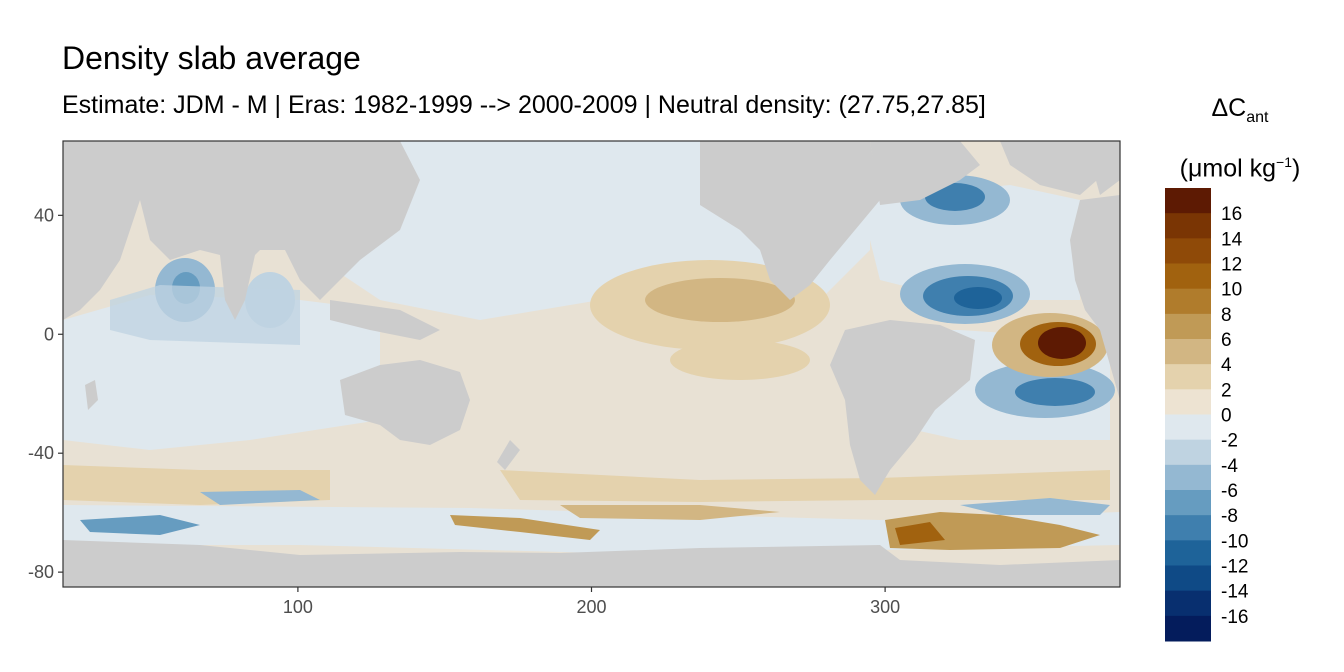  Describe the element at coordinates (1102, 168) in the screenshot. I see `land-europe` at that location.